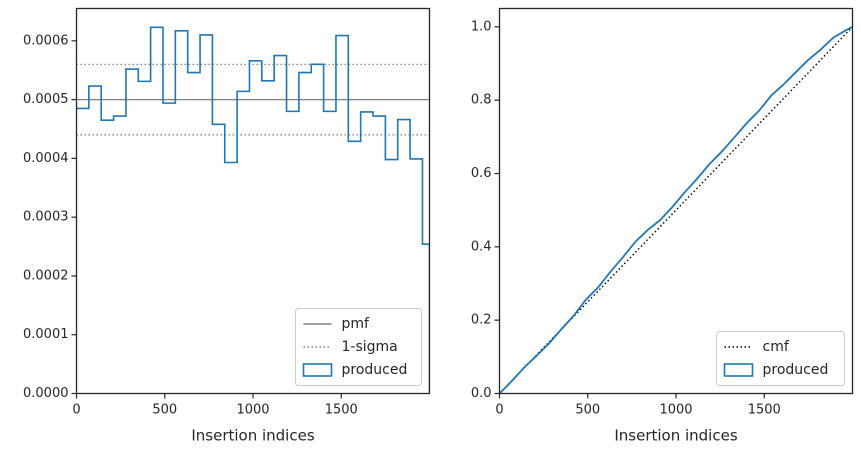  What do you see at coordinates (356, 324) in the screenshot?
I see `legend-label-pmf: pmf` at bounding box center [356, 324].